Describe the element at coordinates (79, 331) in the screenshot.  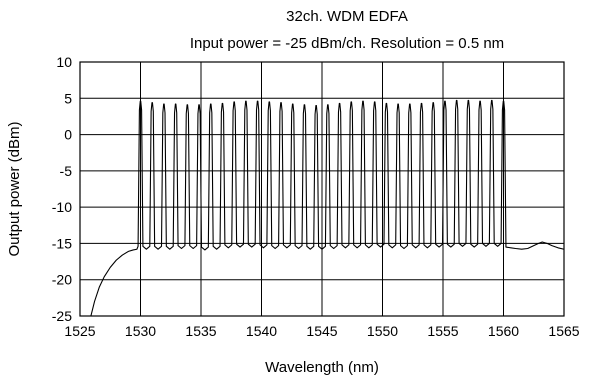
I see `x-tick-label: 1525` at that location.